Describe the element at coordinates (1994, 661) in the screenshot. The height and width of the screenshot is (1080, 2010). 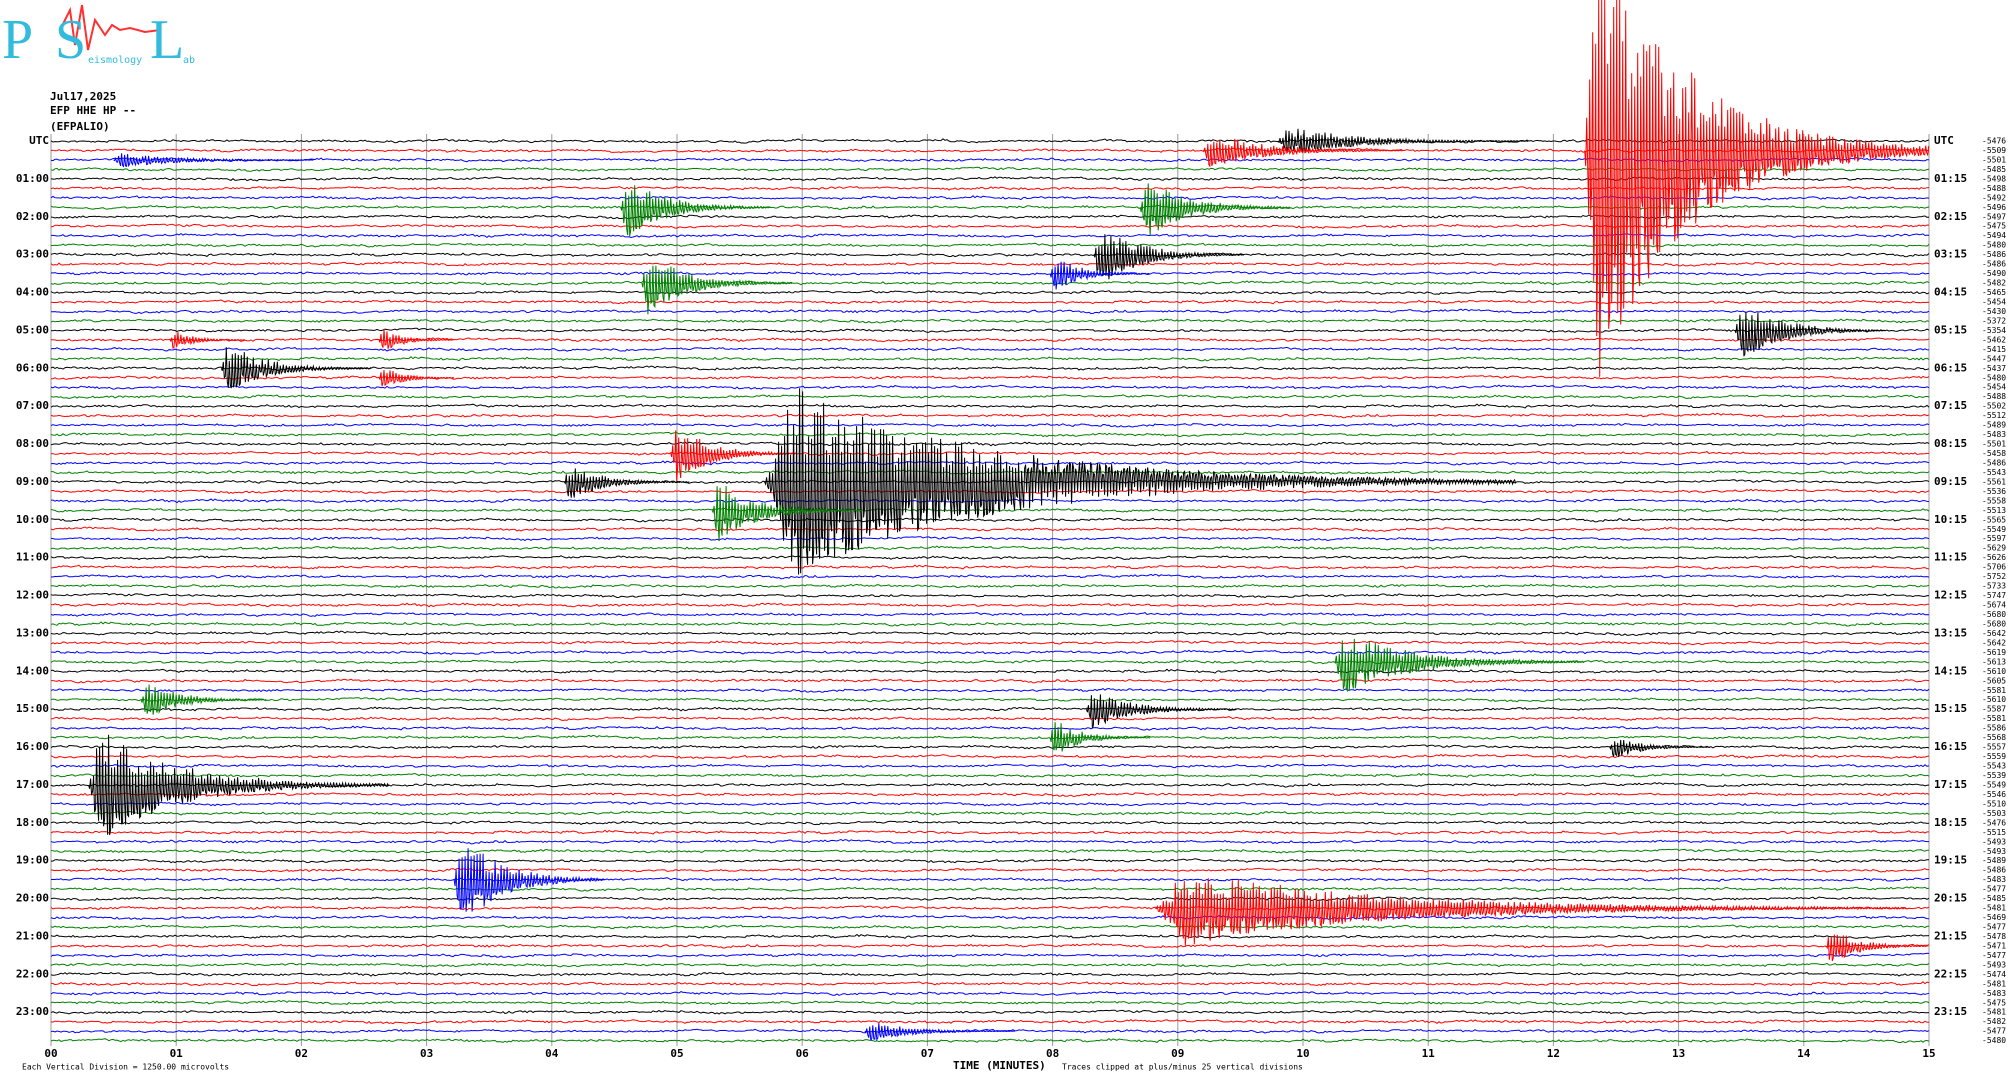
I see `row-value: -5613` at that location.